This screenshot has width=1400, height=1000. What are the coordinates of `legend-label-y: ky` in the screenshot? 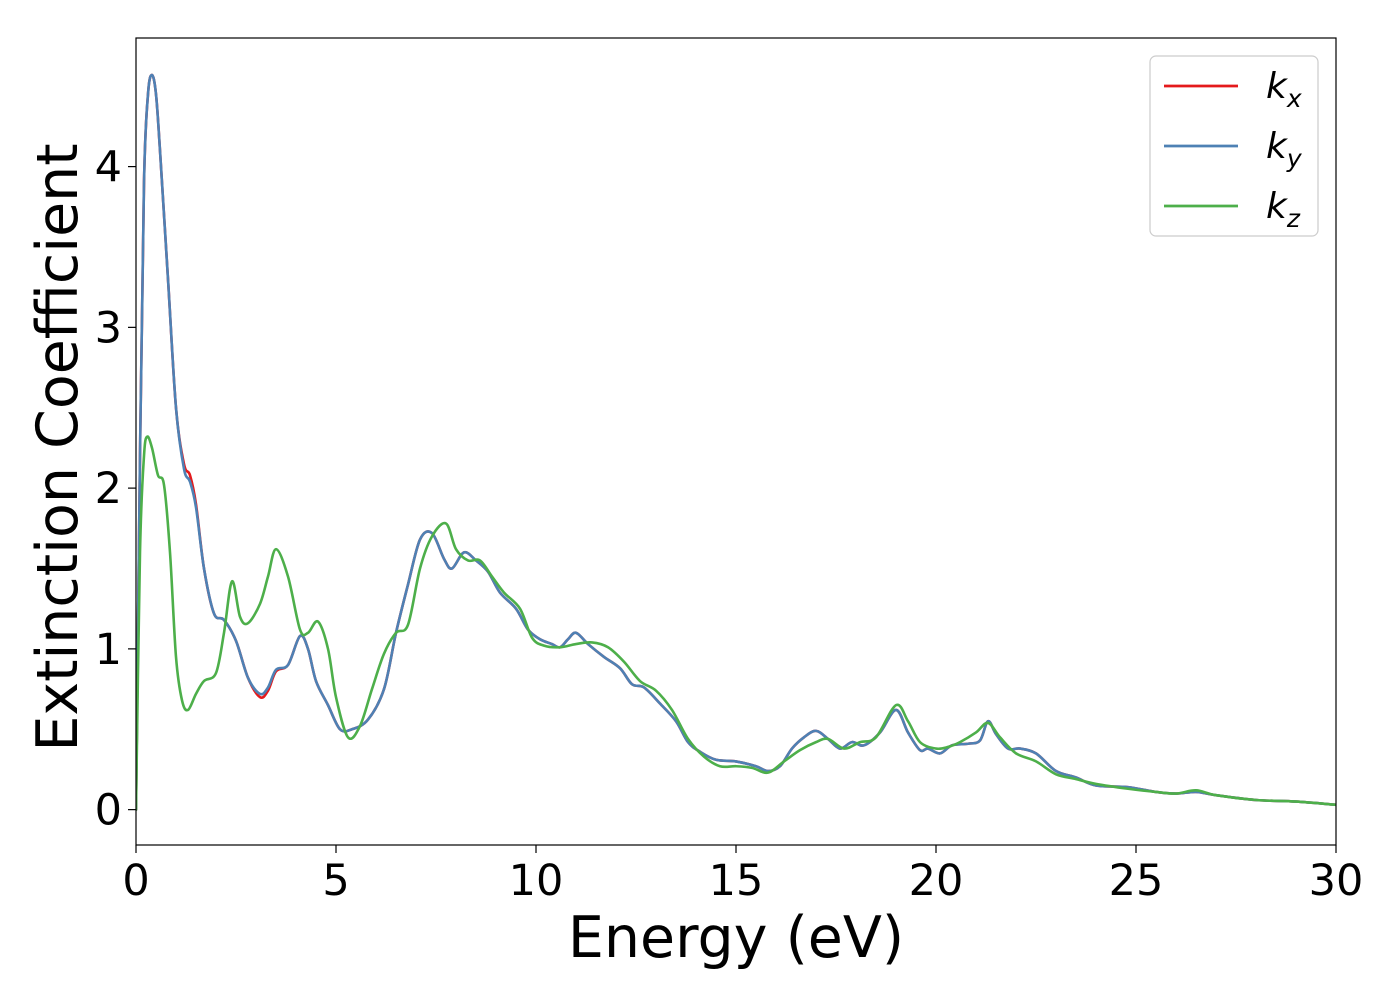 It's located at (1284, 149).